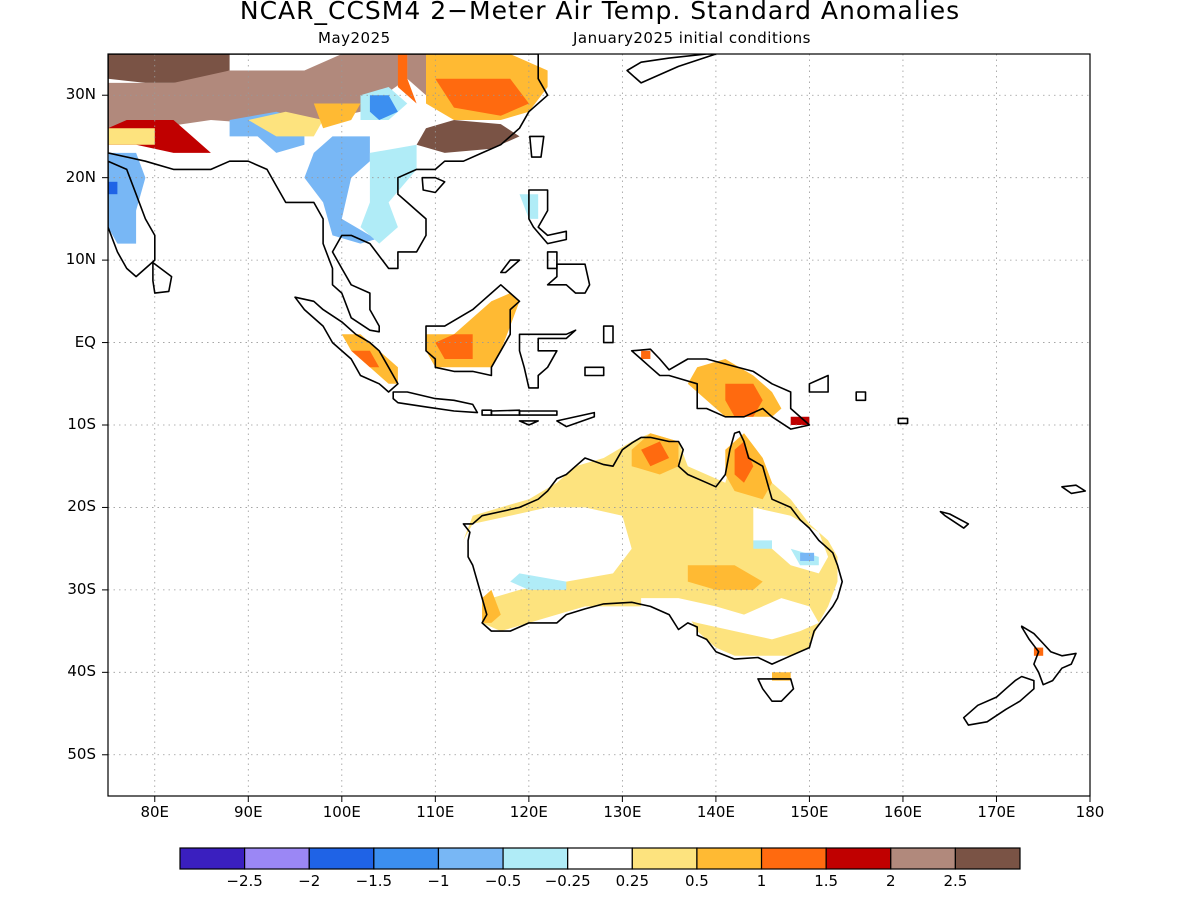  I want to click on colorbar, so click(600, 858).